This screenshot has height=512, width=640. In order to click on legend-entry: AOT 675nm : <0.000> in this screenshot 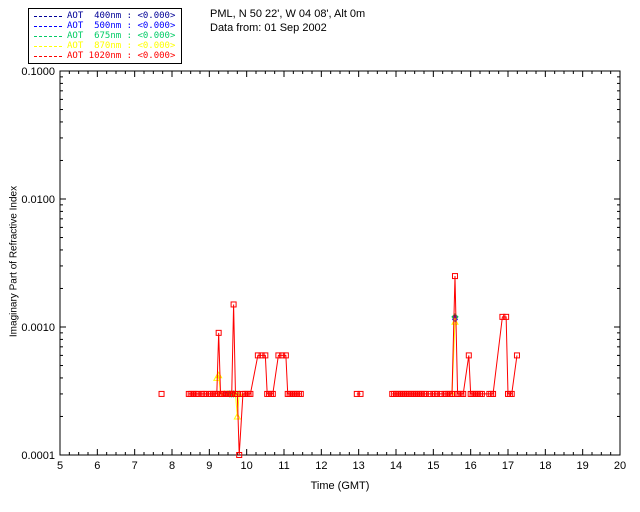, I will do `click(104, 36)`.